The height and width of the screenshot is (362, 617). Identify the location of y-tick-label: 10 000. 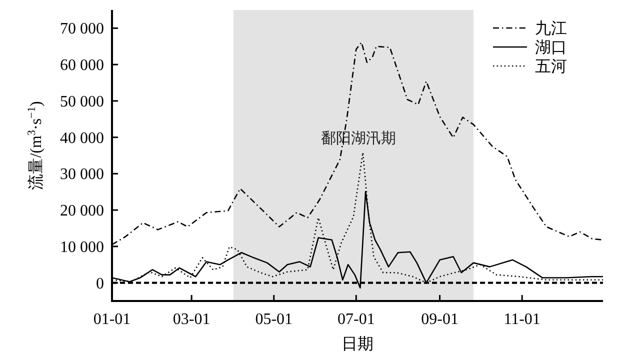
(82, 247).